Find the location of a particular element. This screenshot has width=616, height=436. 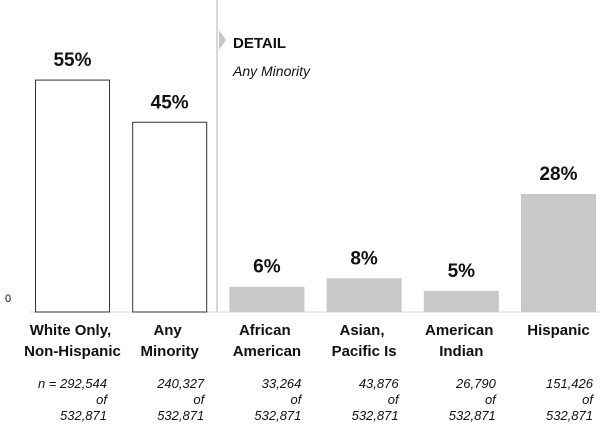

value-label: 28% is located at coordinates (558, 174).